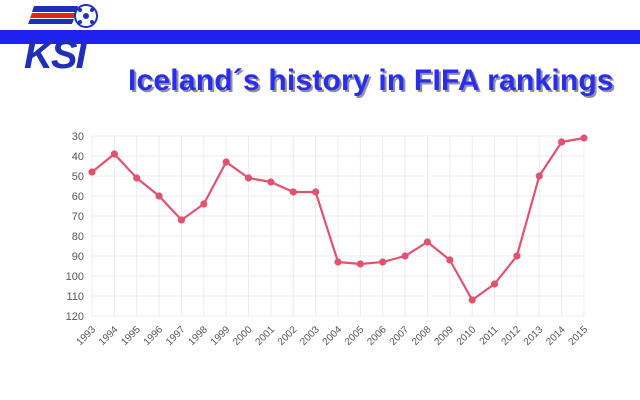 This screenshot has height=400, width=640. I want to click on data-point-2001, so click(271, 182).